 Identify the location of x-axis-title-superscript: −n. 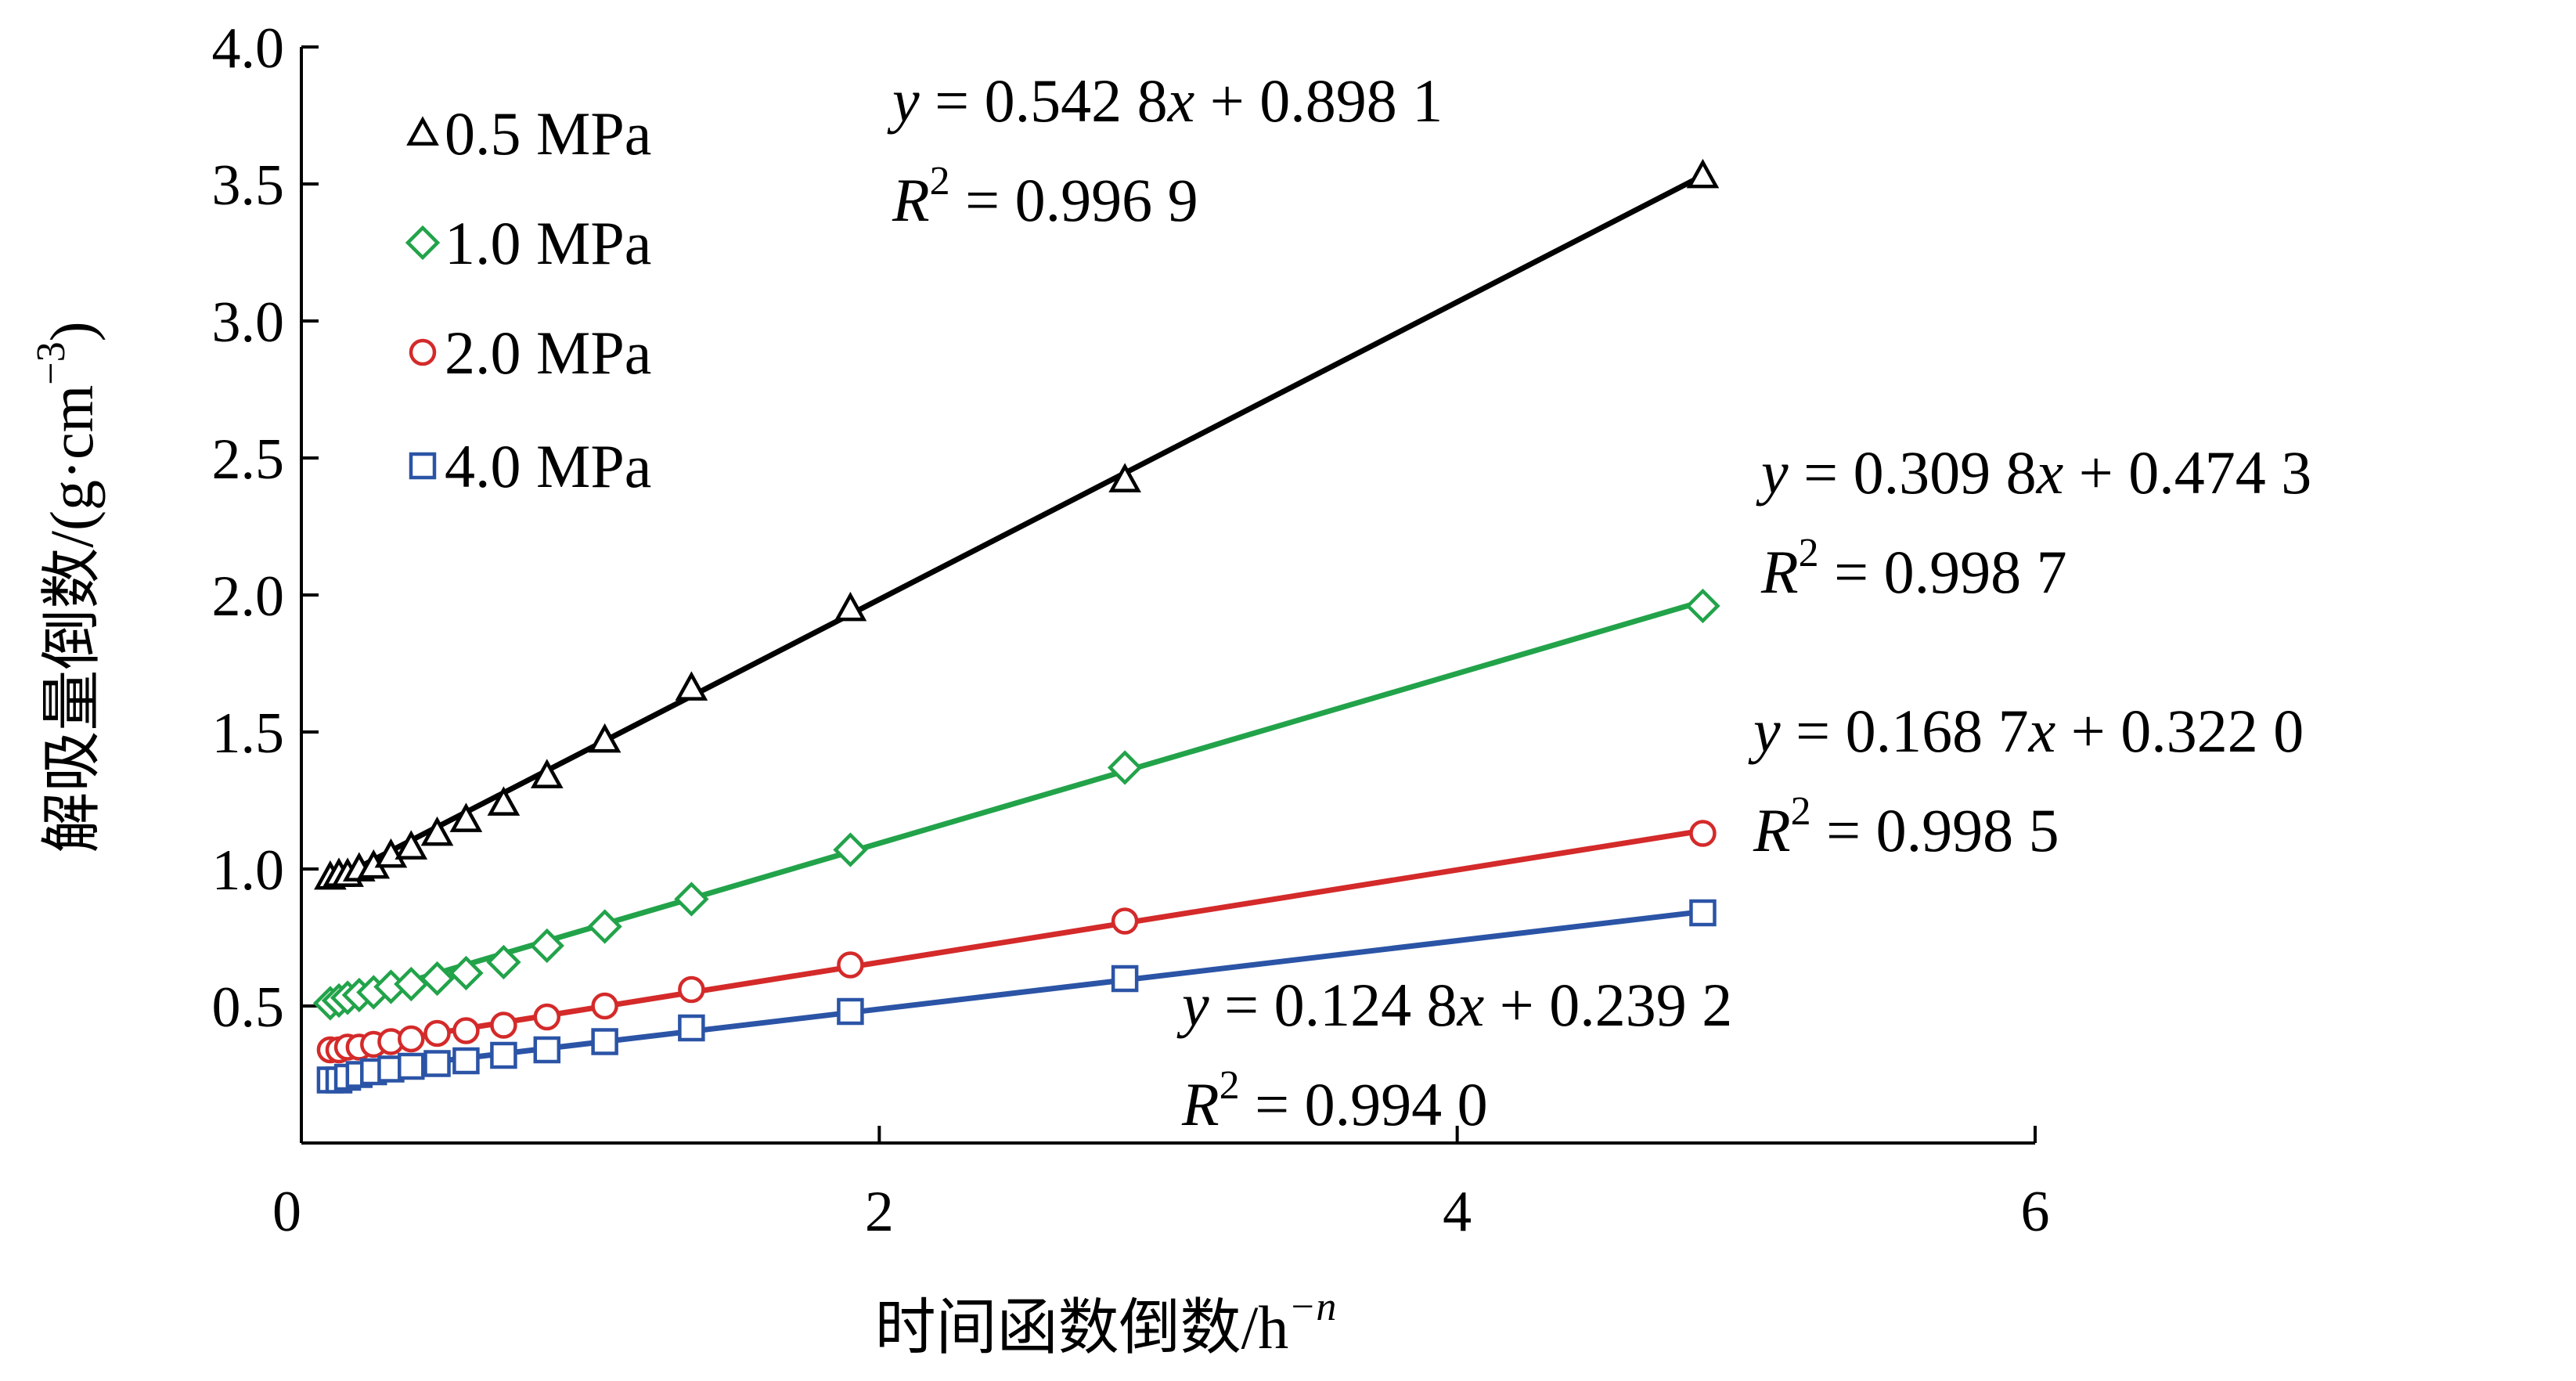
(1312, 1307).